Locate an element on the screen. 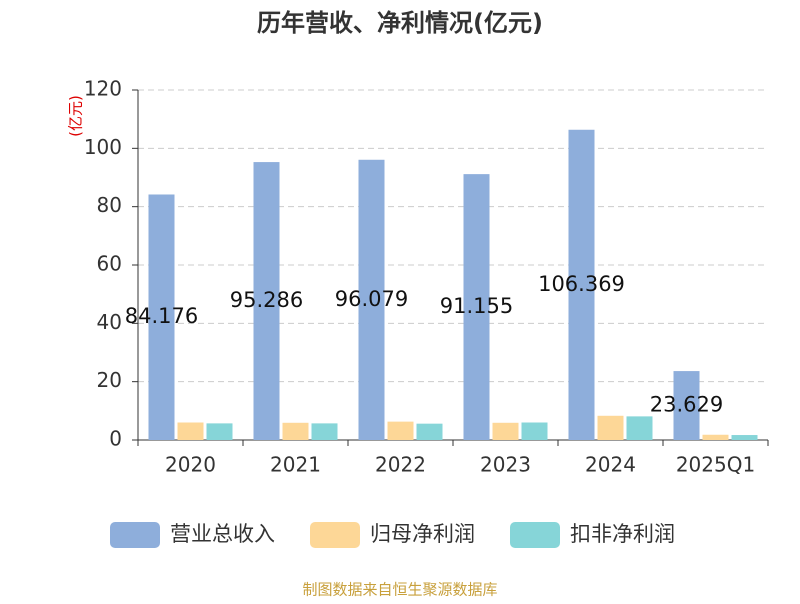 The height and width of the screenshot is (604, 800). value-label: 23.629 is located at coordinates (686, 405).